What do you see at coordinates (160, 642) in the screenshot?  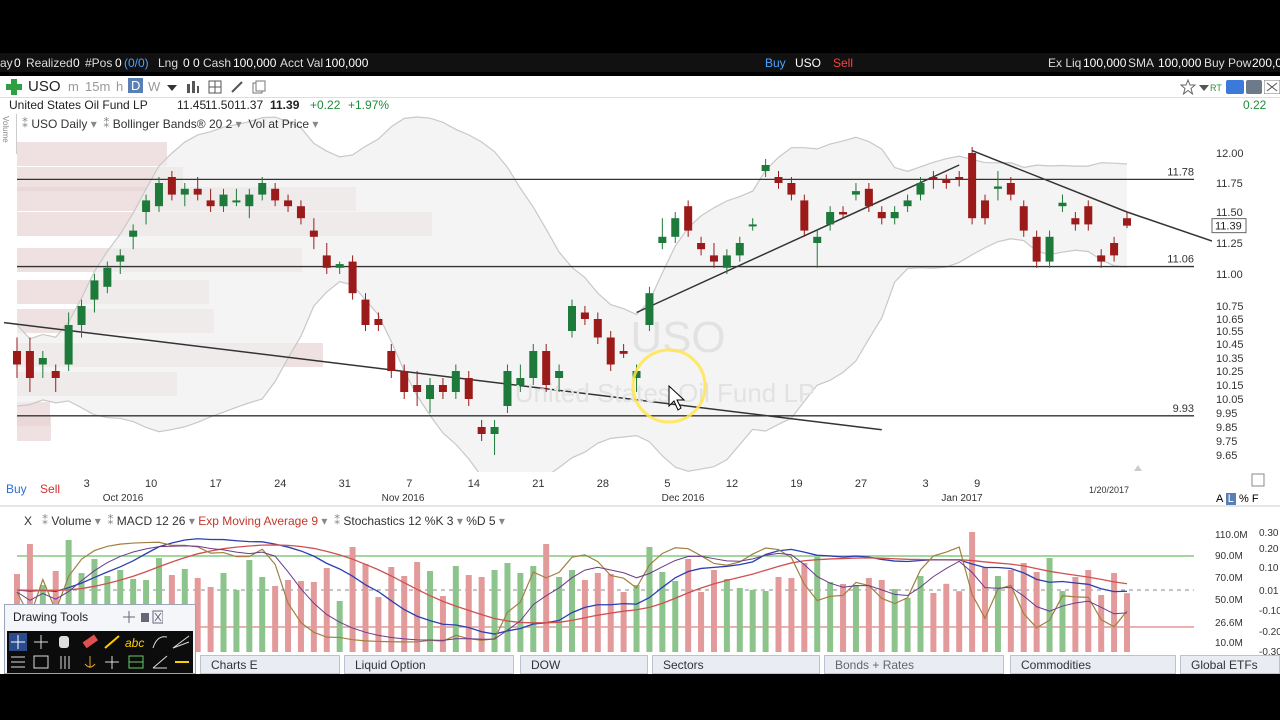 I see `fibonacci-tool-icon` at bounding box center [160, 642].